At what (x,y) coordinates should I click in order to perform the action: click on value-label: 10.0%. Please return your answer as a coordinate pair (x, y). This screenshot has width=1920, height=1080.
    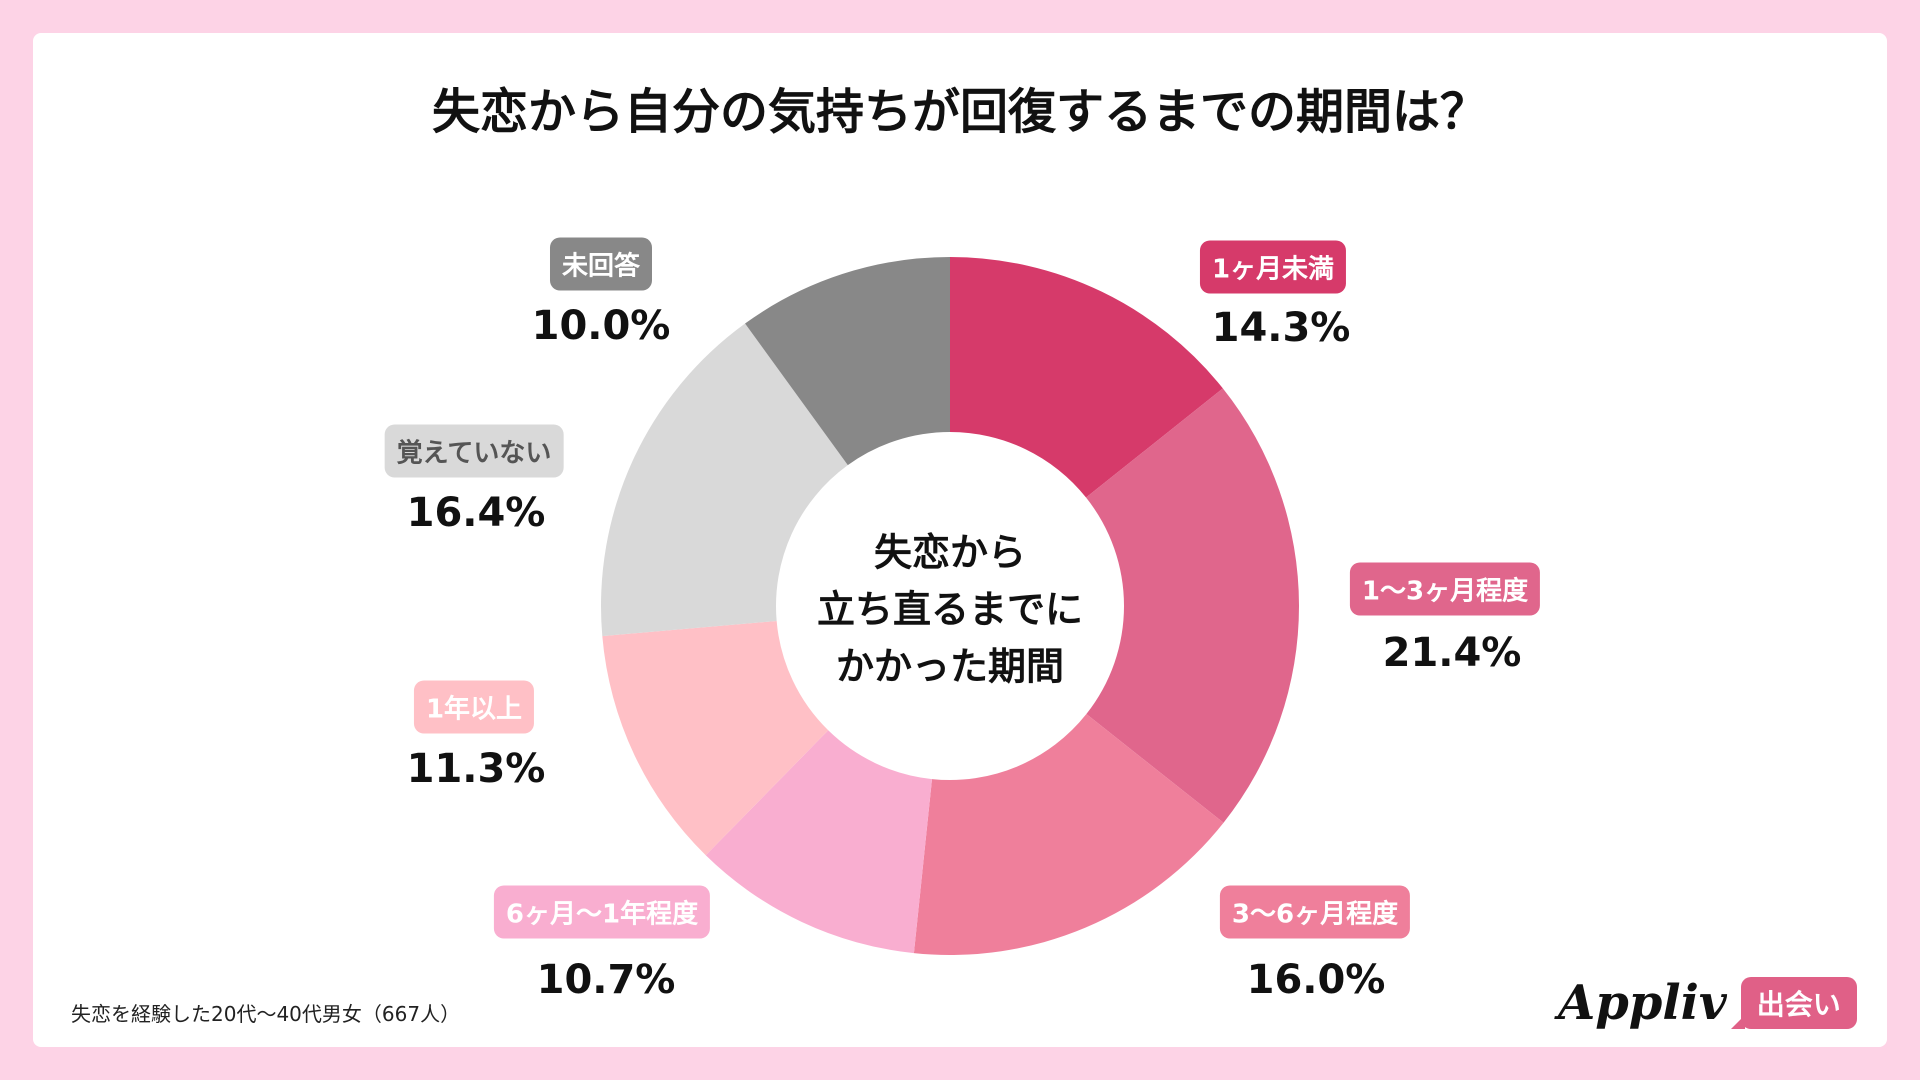
    Looking at the image, I should click on (601, 326).